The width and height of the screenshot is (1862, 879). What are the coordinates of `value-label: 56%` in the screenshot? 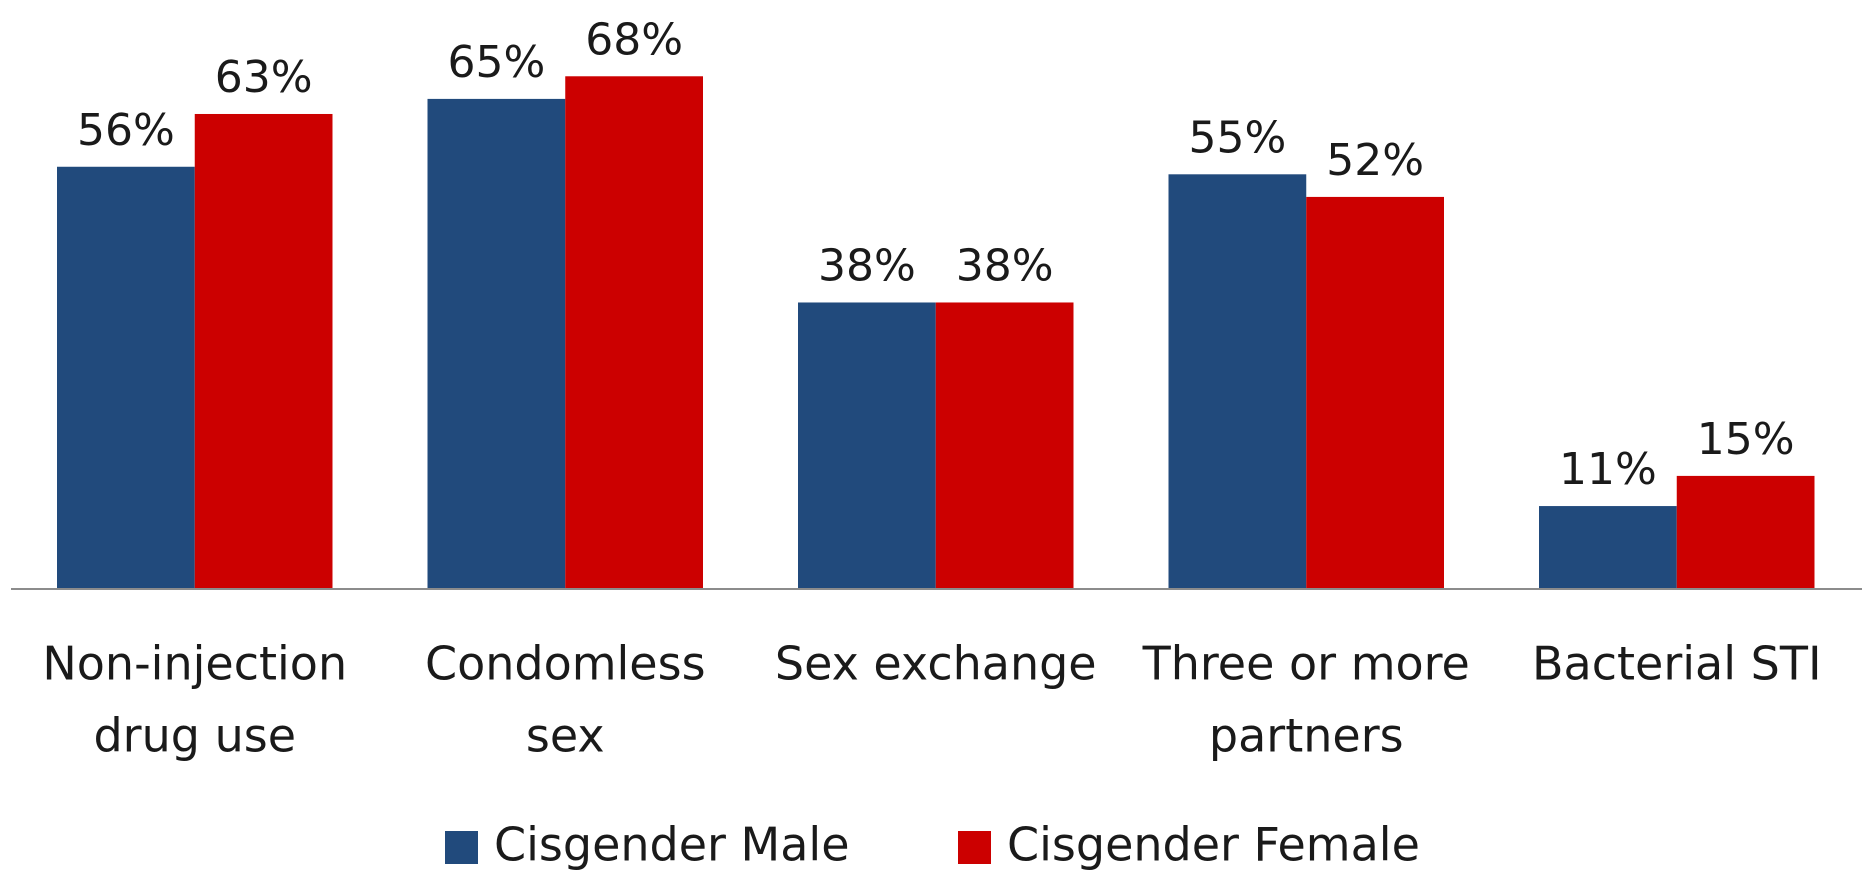 It's located at (126, 130).